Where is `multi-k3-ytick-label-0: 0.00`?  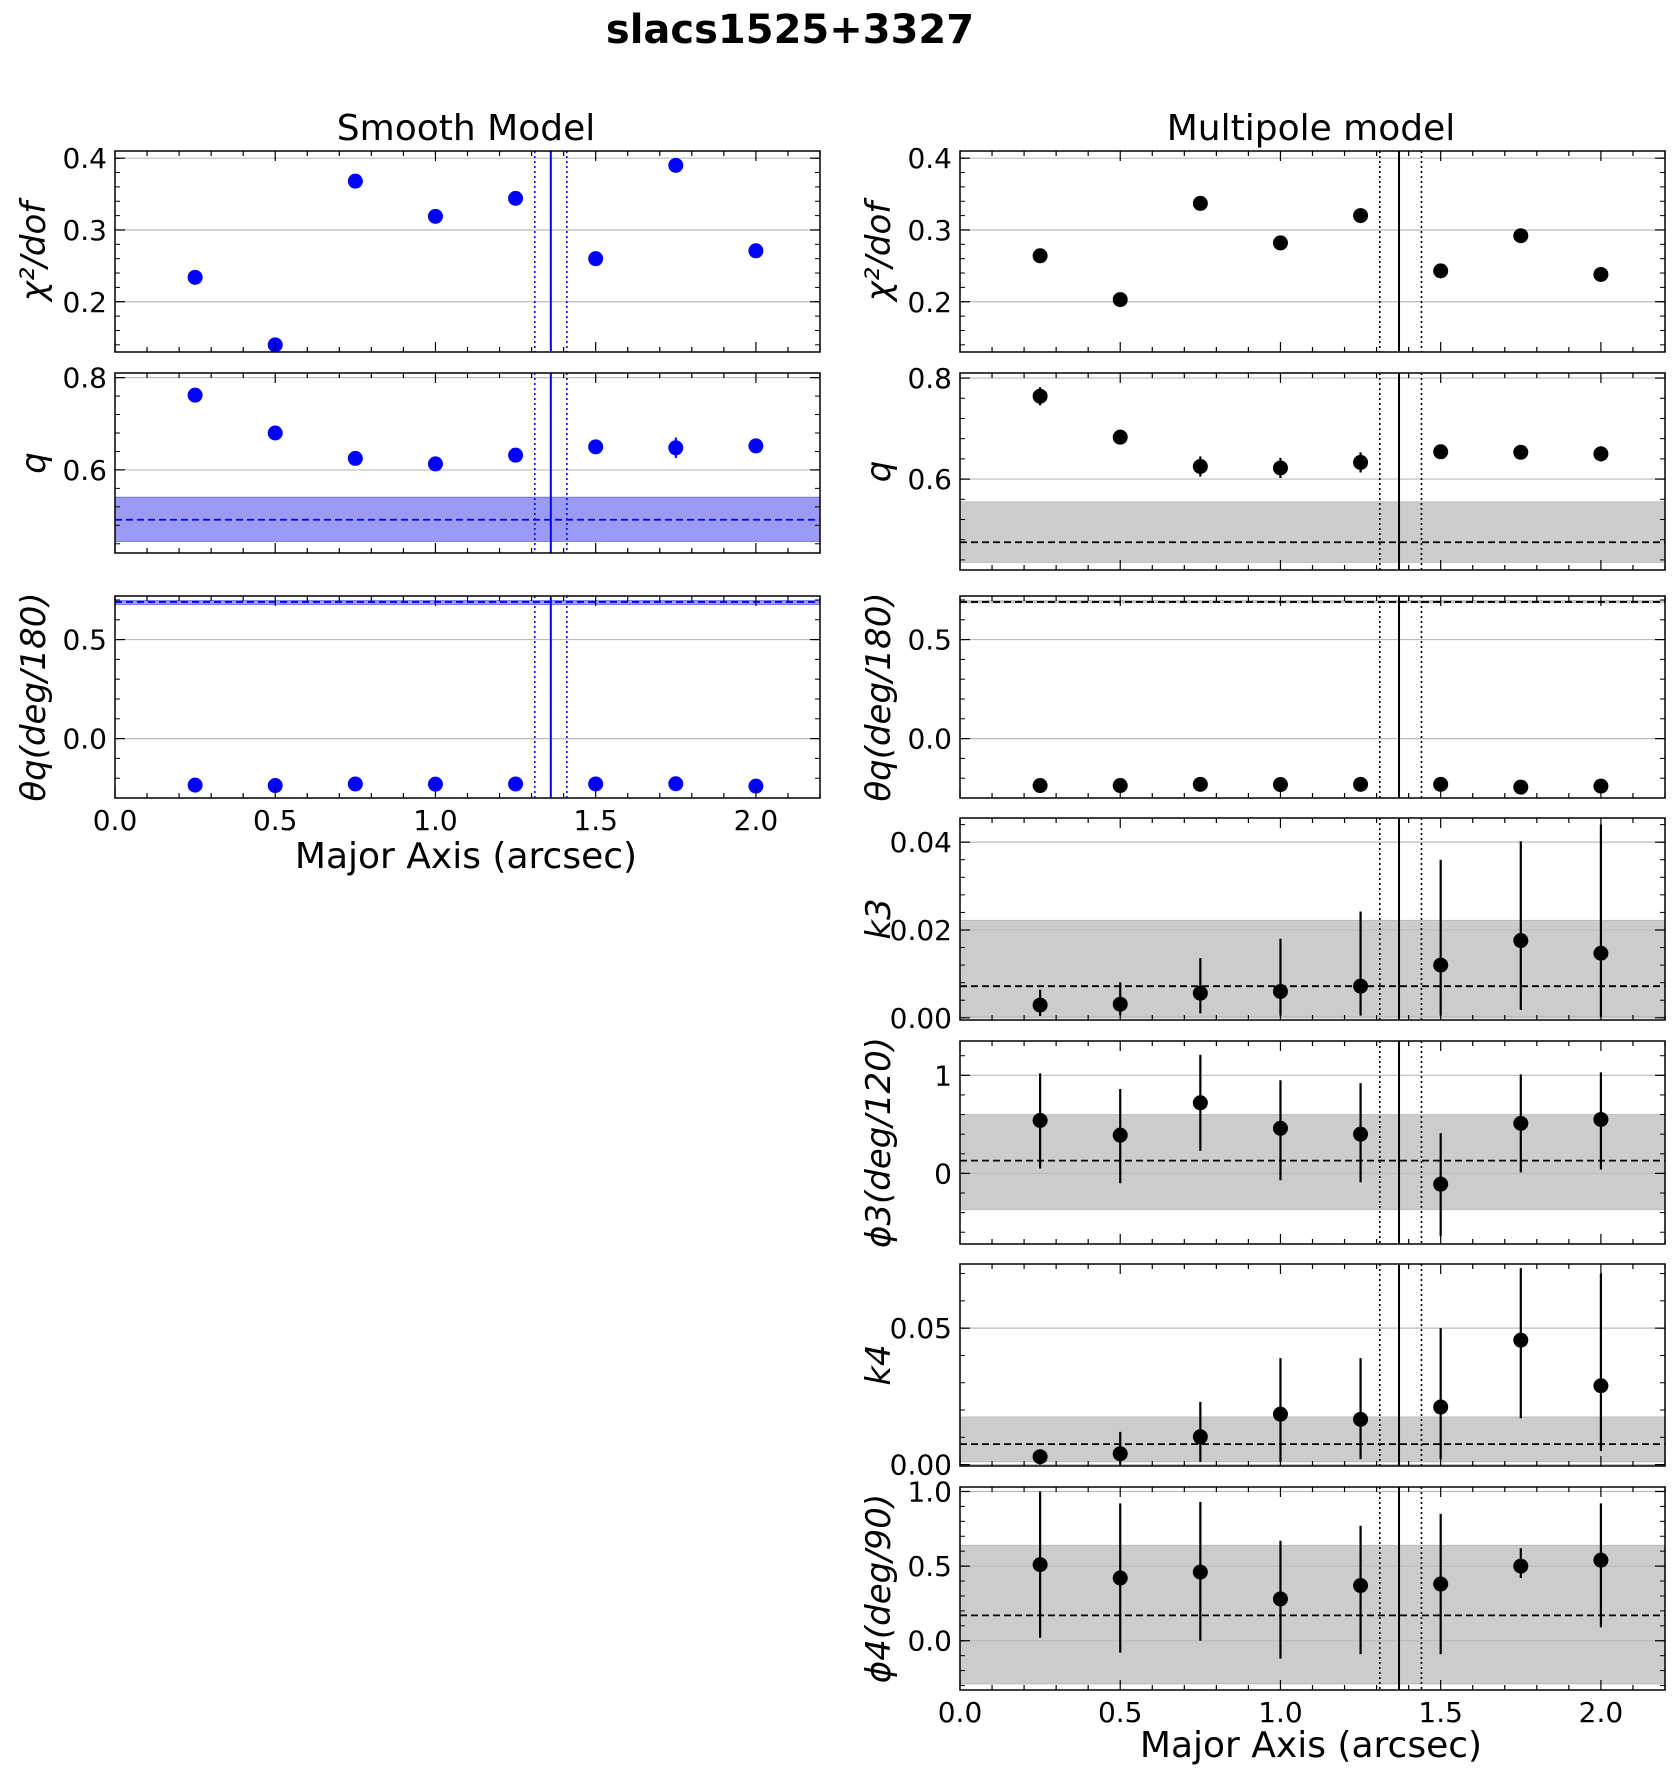
multi-k3-ytick-label-0: 0.00 is located at coordinates (921, 1018).